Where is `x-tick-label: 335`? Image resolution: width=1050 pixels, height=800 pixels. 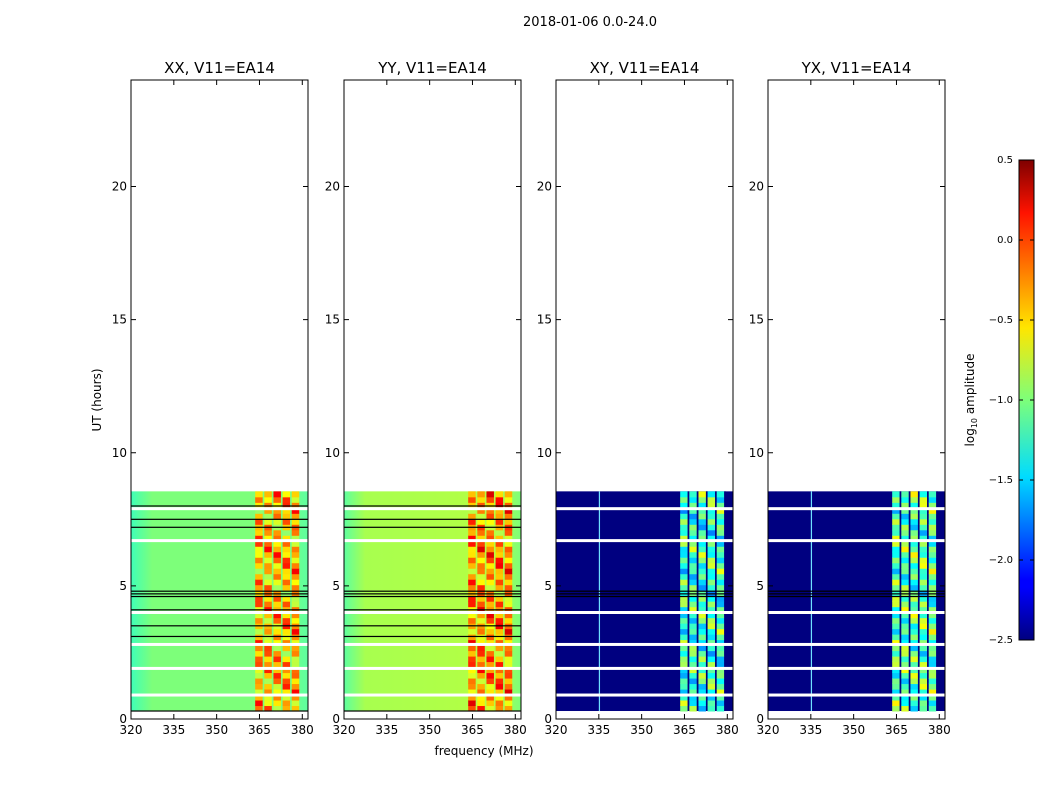
x-tick-label: 335 is located at coordinates (173, 730).